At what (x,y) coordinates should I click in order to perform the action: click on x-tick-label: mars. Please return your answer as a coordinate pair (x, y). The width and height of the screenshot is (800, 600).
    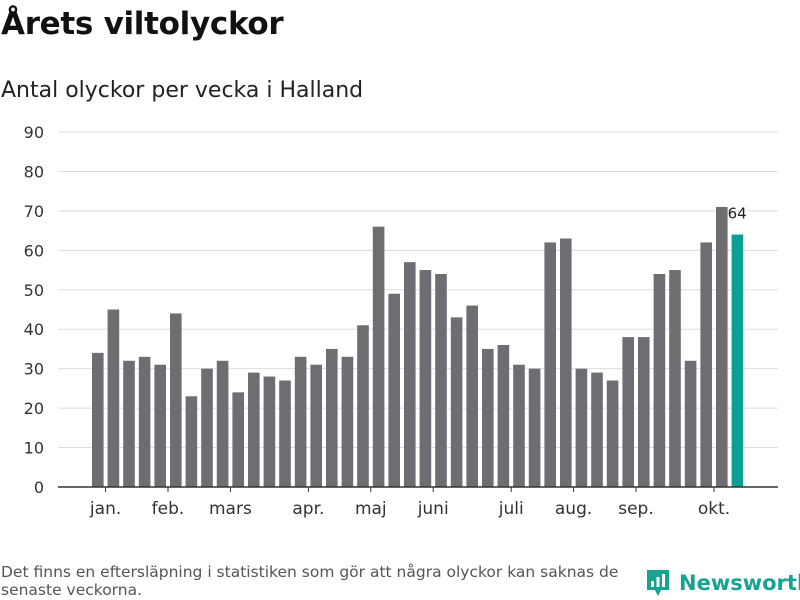
    Looking at the image, I should click on (230, 509).